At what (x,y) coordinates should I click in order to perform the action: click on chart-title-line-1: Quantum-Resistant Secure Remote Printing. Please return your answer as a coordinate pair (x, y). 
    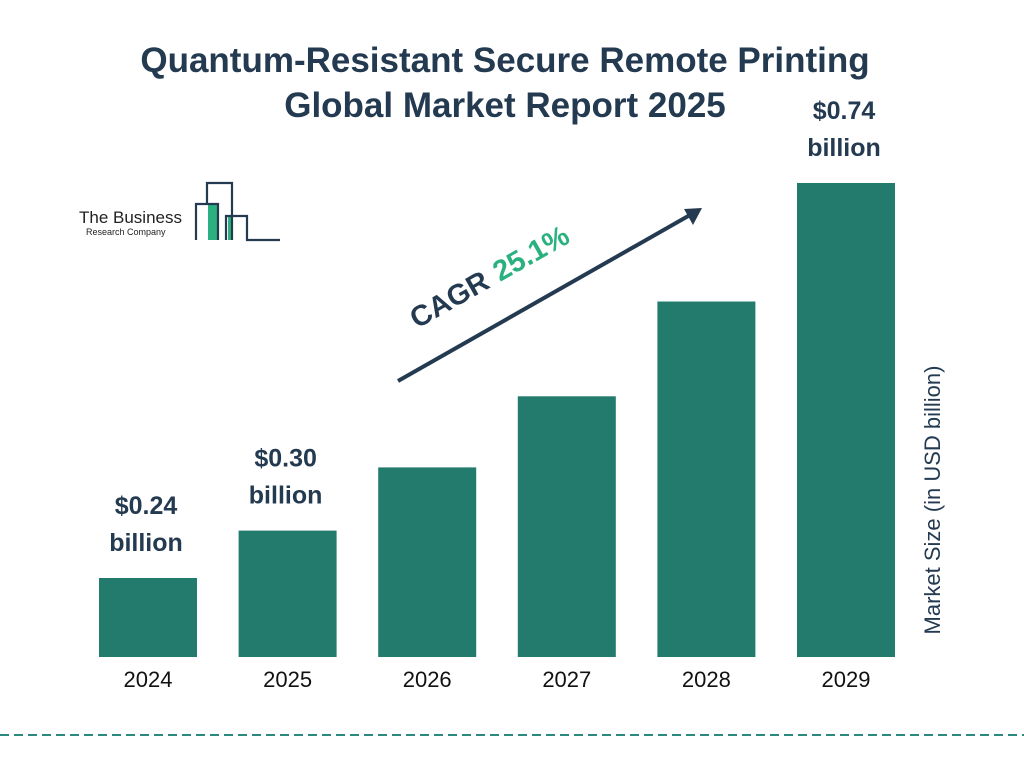
    Looking at the image, I should click on (504, 60).